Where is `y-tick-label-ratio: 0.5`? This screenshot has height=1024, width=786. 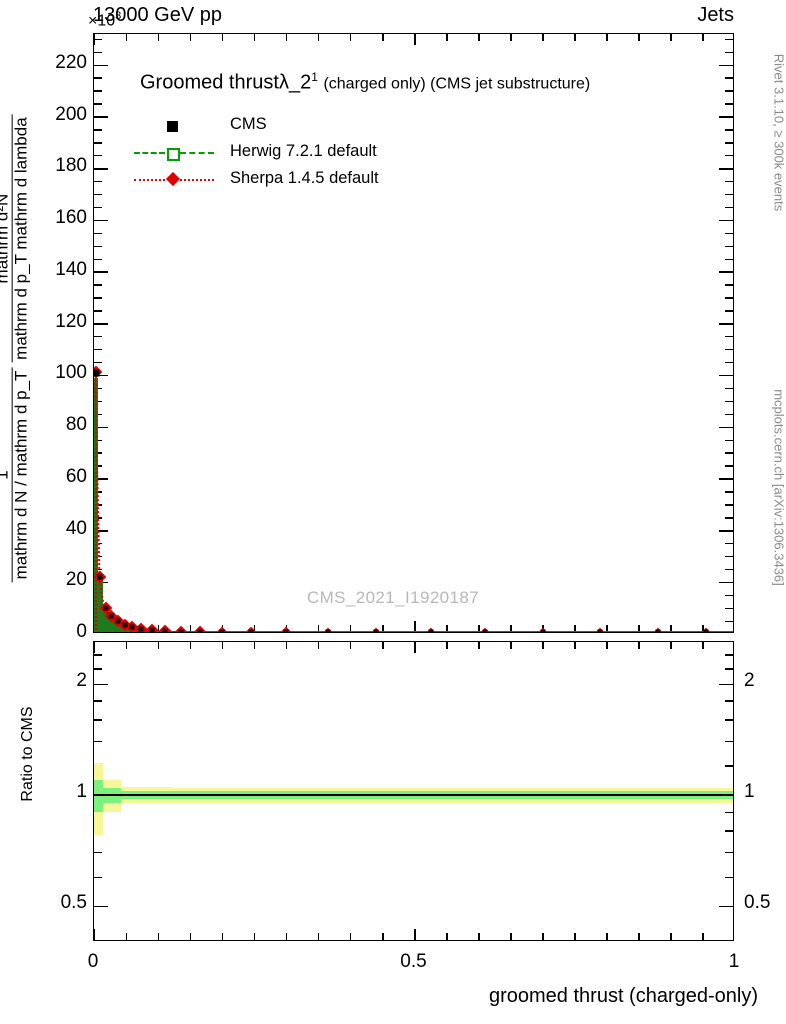
y-tick-label-ratio: 0.5 is located at coordinates (73, 903).